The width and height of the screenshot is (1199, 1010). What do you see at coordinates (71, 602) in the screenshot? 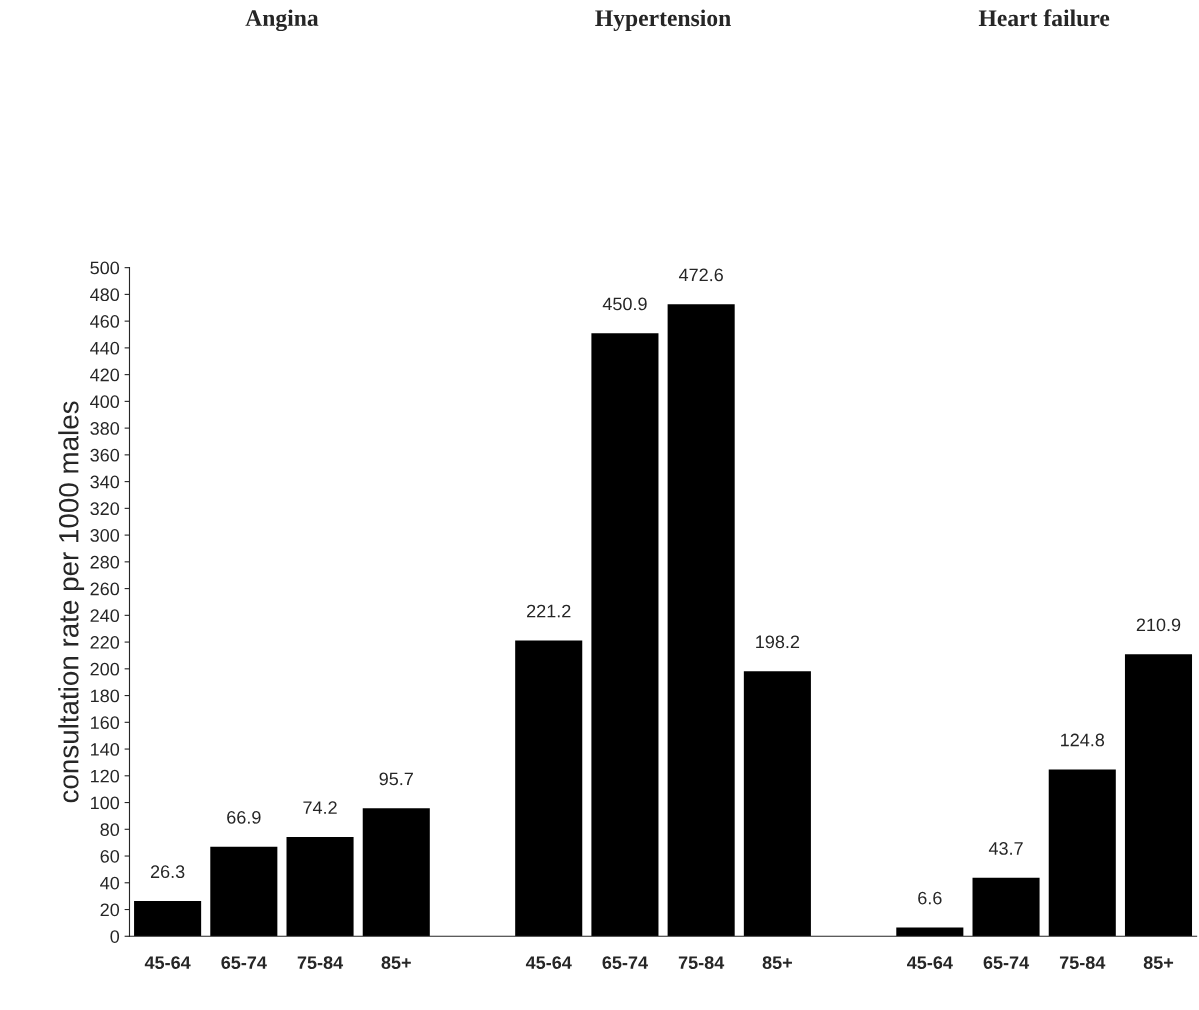
I see `y-axis-title: consultation rate per 1000 males` at bounding box center [71, 602].